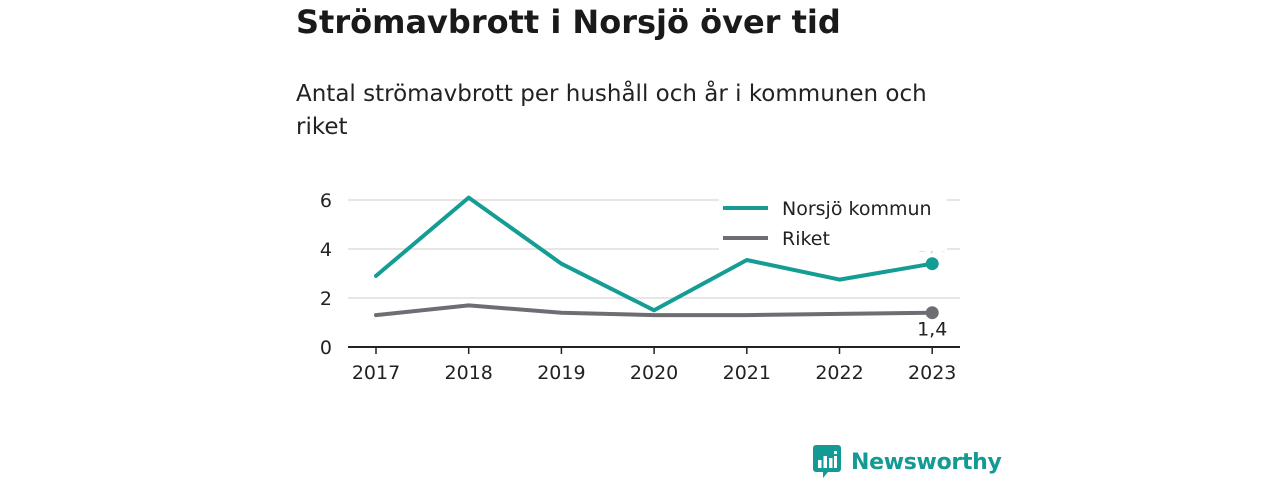  I want to click on brand-logo: Newsworthy, so click(907, 462).